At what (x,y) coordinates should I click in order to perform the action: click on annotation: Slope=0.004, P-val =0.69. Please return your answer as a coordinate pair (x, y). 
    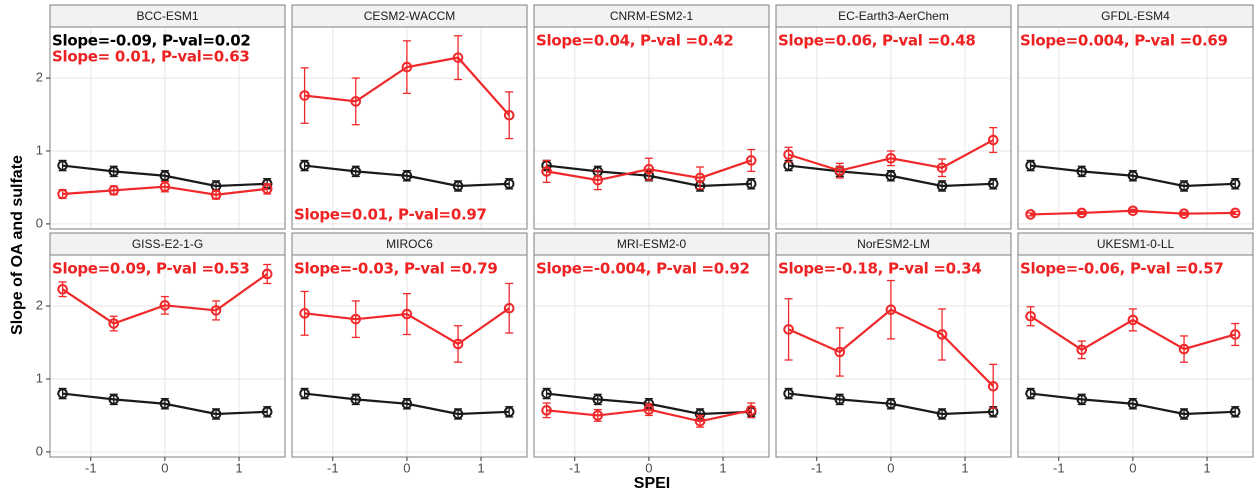
    Looking at the image, I should click on (1124, 41).